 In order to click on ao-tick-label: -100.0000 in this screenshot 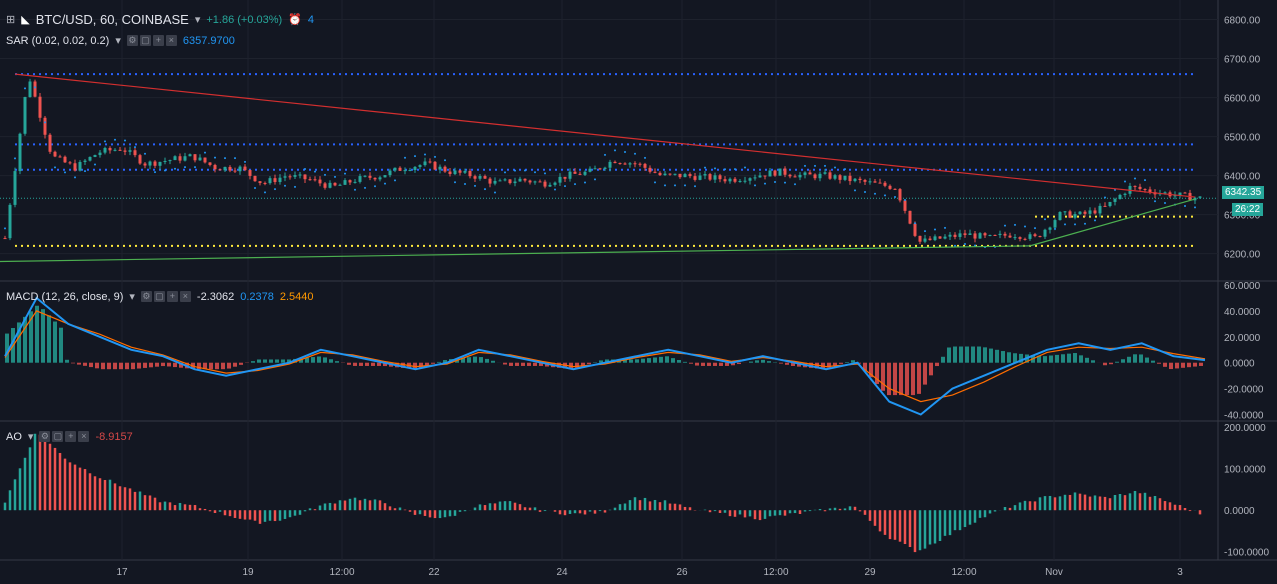, I will do `click(1246, 553)`.